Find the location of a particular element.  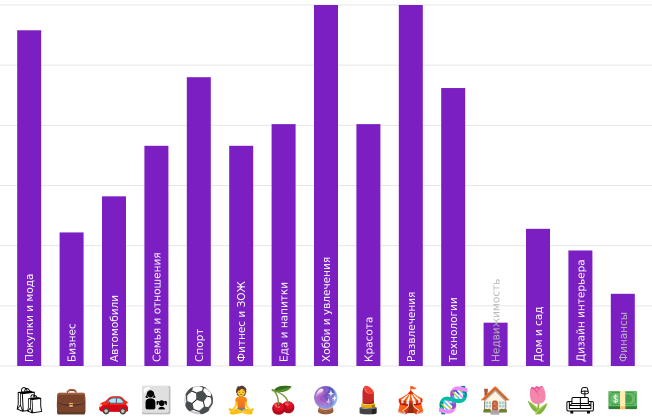

bar-label: Недвижимость is located at coordinates (497, 320).